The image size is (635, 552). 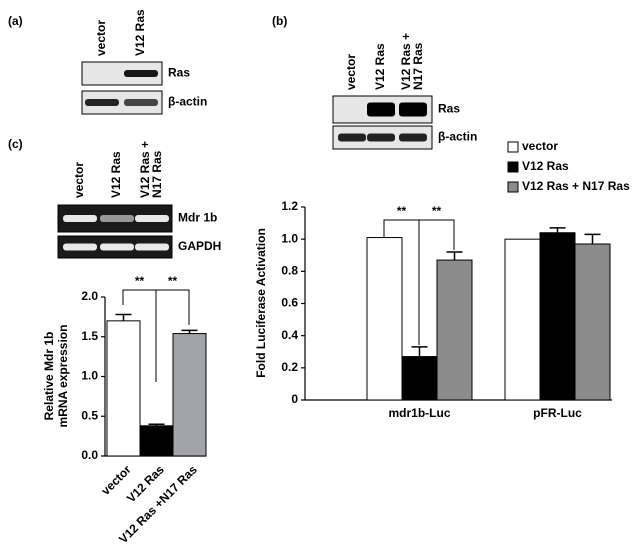 I want to click on y-tick-label: 0.8, so click(x=289, y=271).